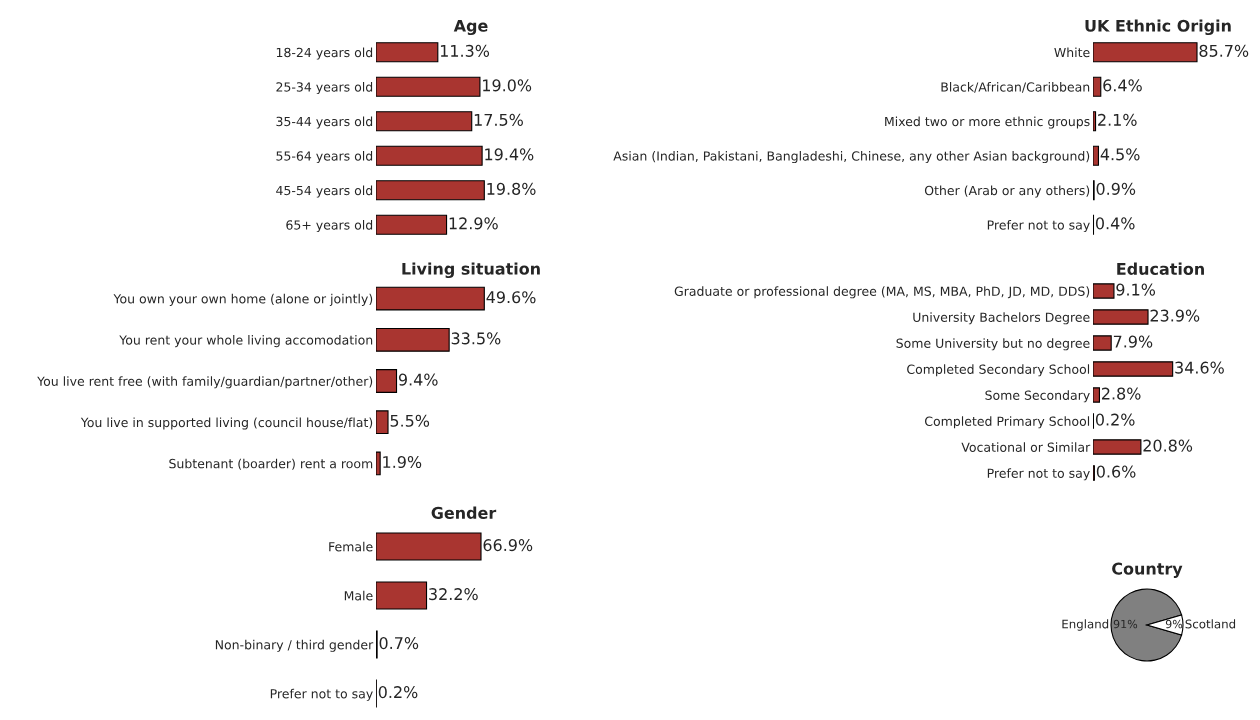 The image size is (1260, 720). What do you see at coordinates (471, 270) in the screenshot?
I see `chart-title: Living situation` at bounding box center [471, 270].